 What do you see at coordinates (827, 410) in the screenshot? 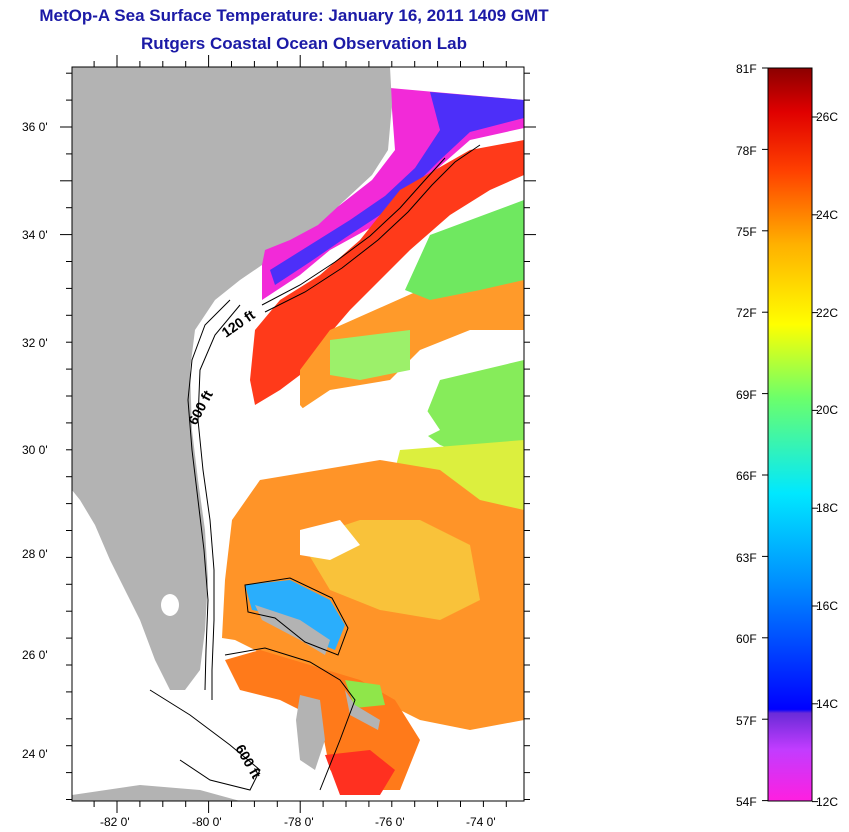
I see `c-label: 20C` at bounding box center [827, 410].